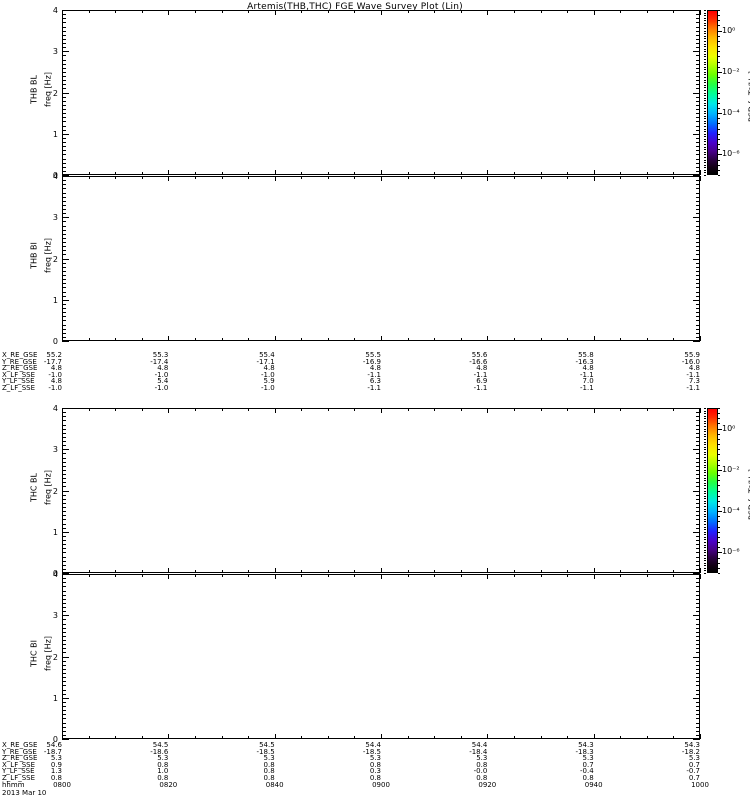 The width and height of the screenshot is (750, 800). What do you see at coordinates (482, 758) in the screenshot?
I see `ephemeris-value: 5.3` at bounding box center [482, 758].